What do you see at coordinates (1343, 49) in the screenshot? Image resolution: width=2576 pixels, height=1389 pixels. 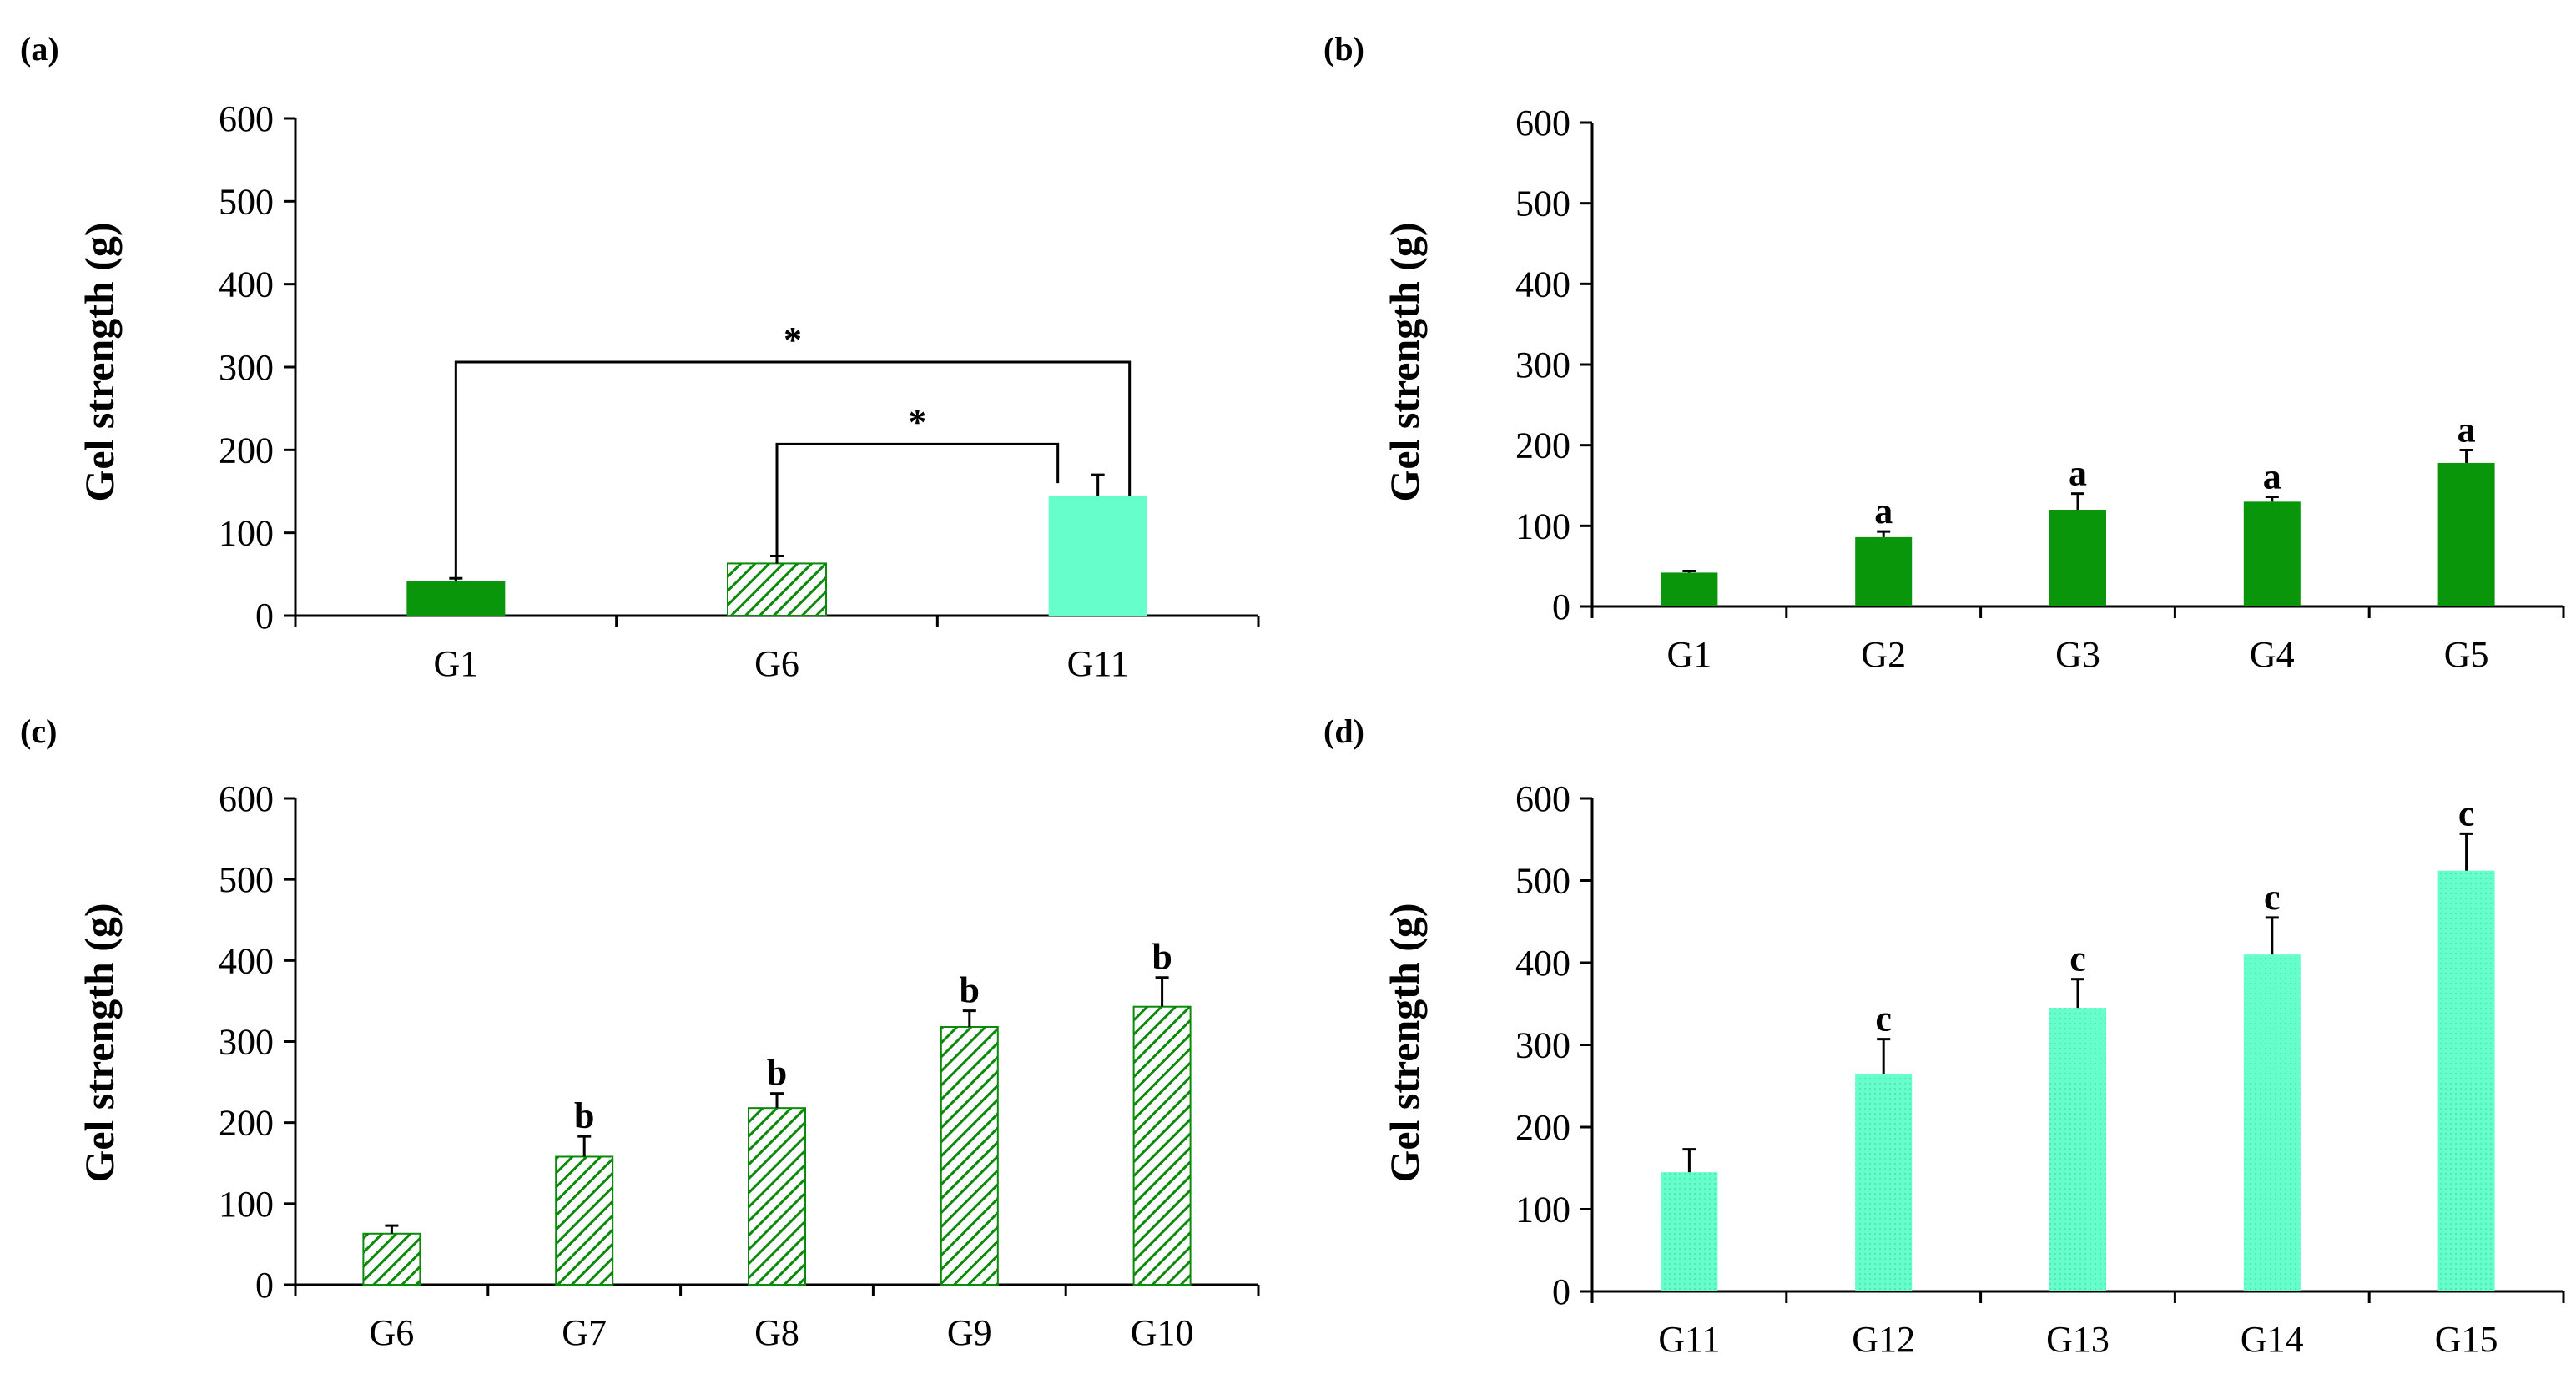 I see `panel-label-b: (b)` at bounding box center [1343, 49].